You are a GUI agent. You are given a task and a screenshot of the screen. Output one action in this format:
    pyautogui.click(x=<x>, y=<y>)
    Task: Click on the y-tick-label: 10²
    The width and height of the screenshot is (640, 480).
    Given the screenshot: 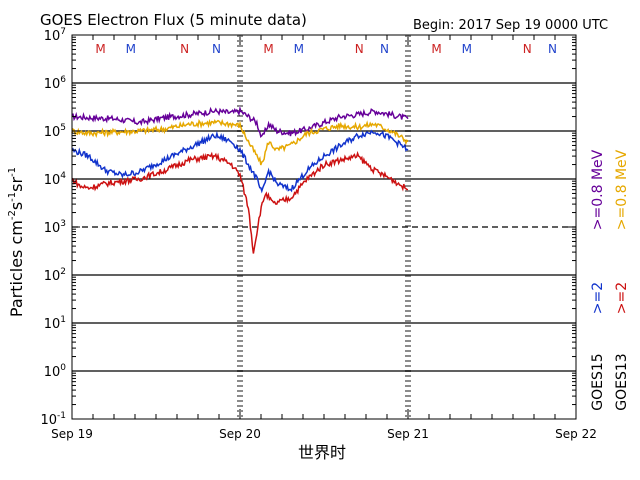 What is the action you would take?
    pyautogui.click(x=55, y=275)
    